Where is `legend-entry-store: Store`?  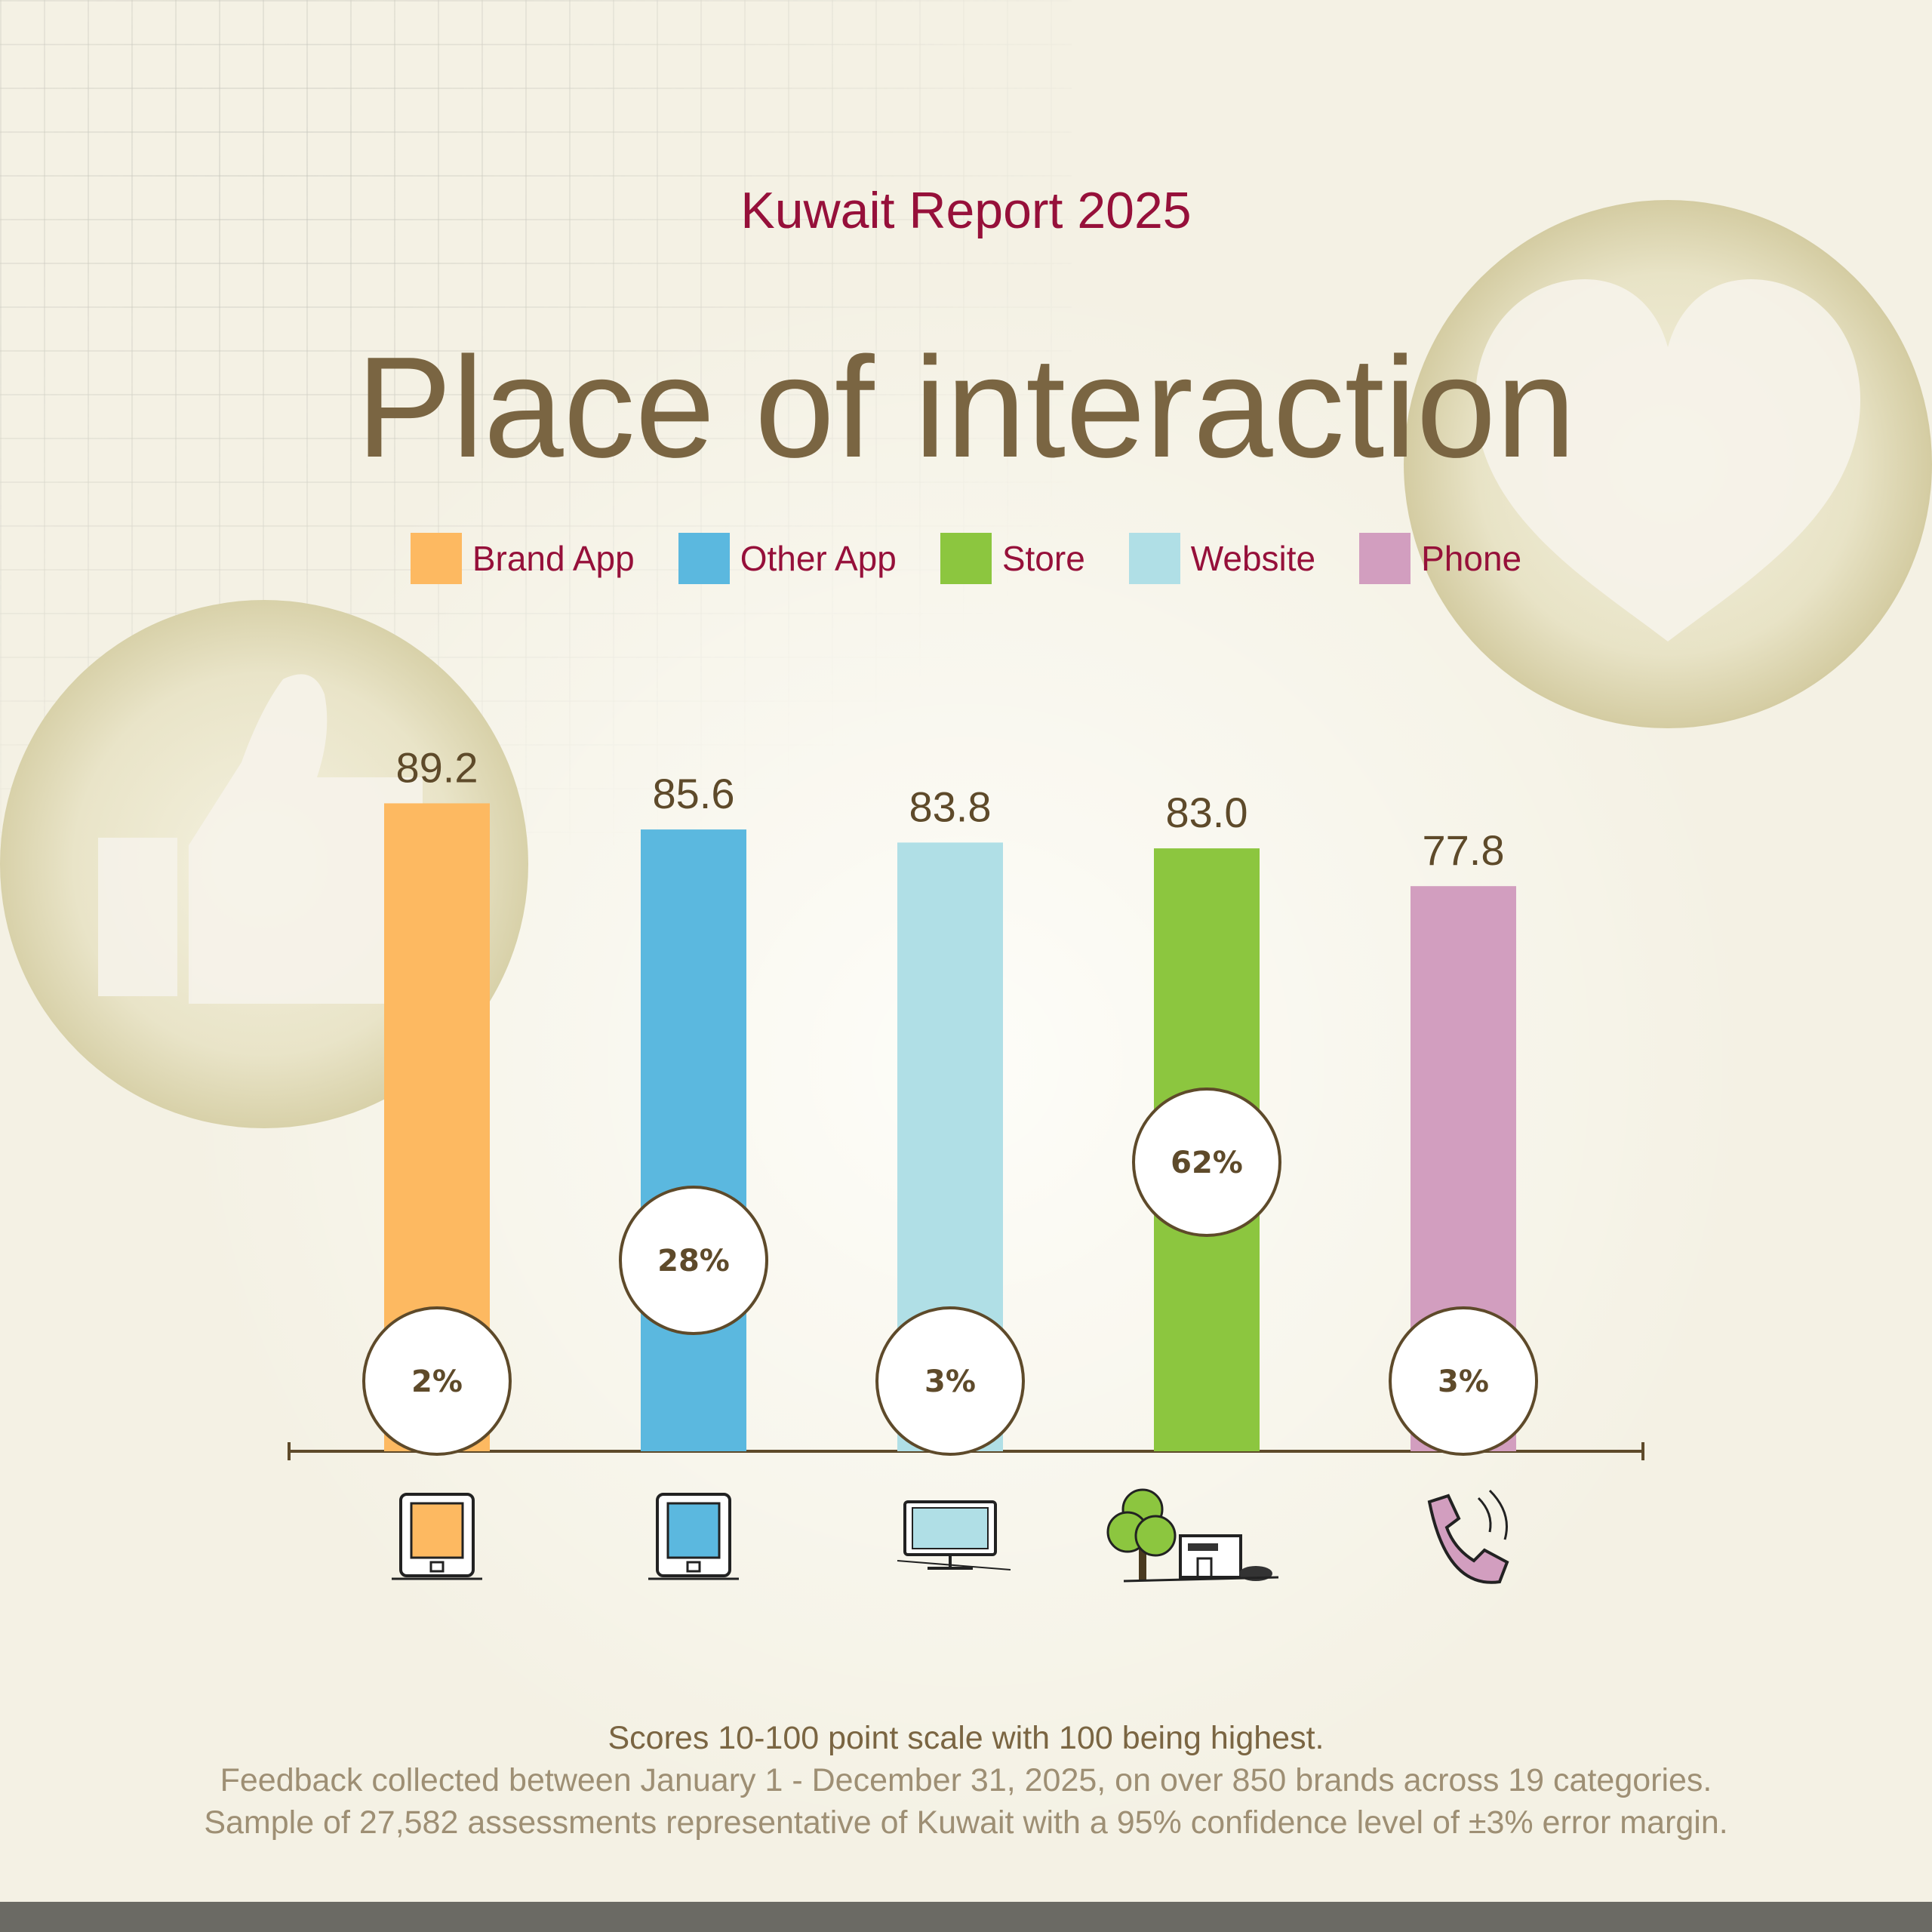 legend-entry-store: Store is located at coordinates (1012, 558).